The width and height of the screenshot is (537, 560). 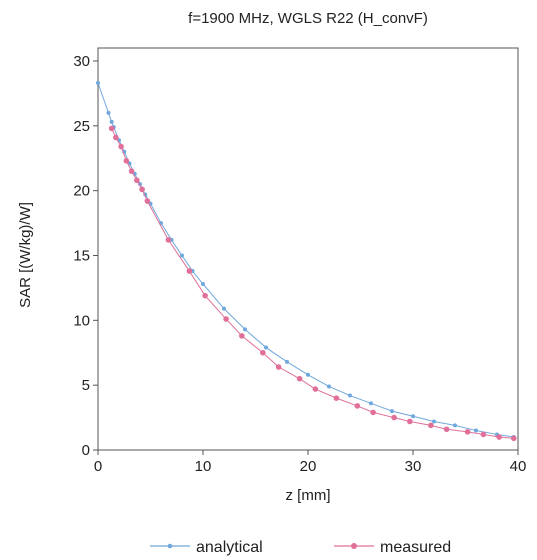 What do you see at coordinates (98, 466) in the screenshot?
I see `x-tick-label: 0` at bounding box center [98, 466].